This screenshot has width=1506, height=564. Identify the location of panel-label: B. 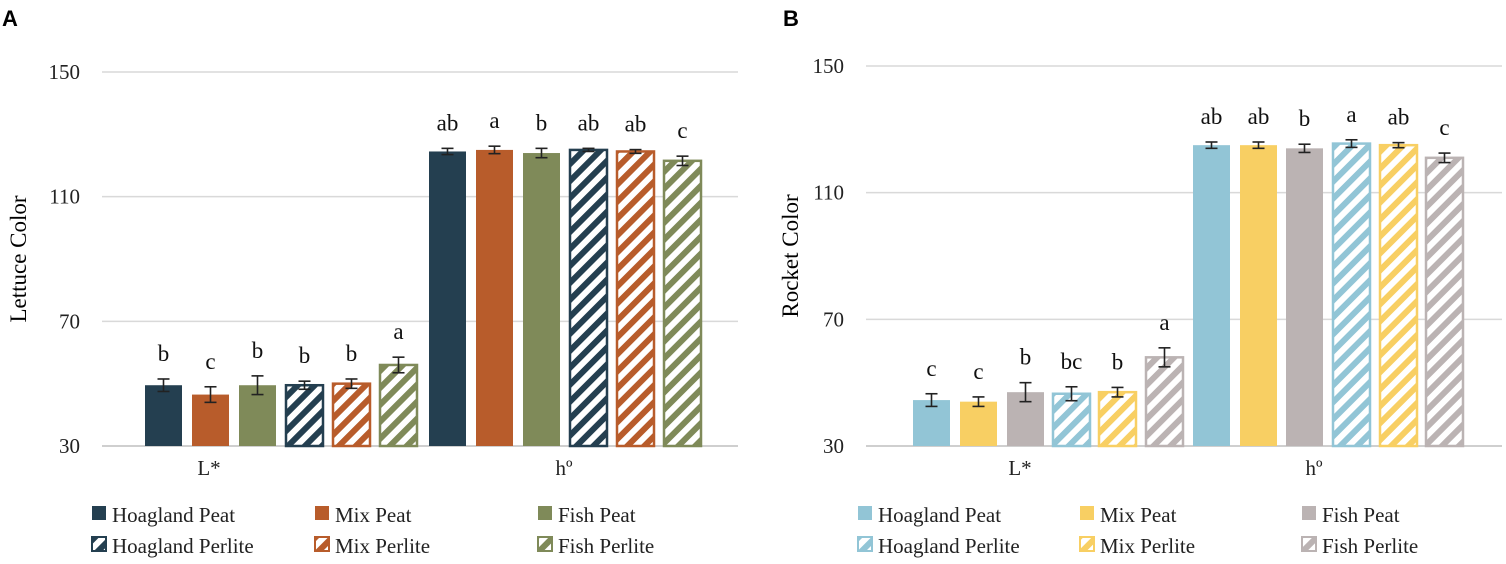
(791, 18).